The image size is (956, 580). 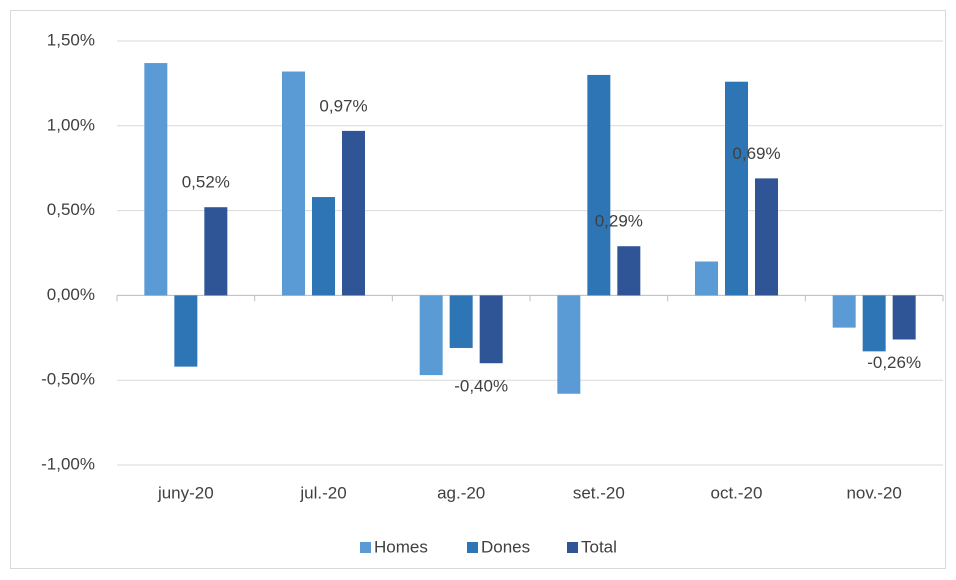 What do you see at coordinates (873, 492) in the screenshot?
I see `x-tick-label: nov.-20` at bounding box center [873, 492].